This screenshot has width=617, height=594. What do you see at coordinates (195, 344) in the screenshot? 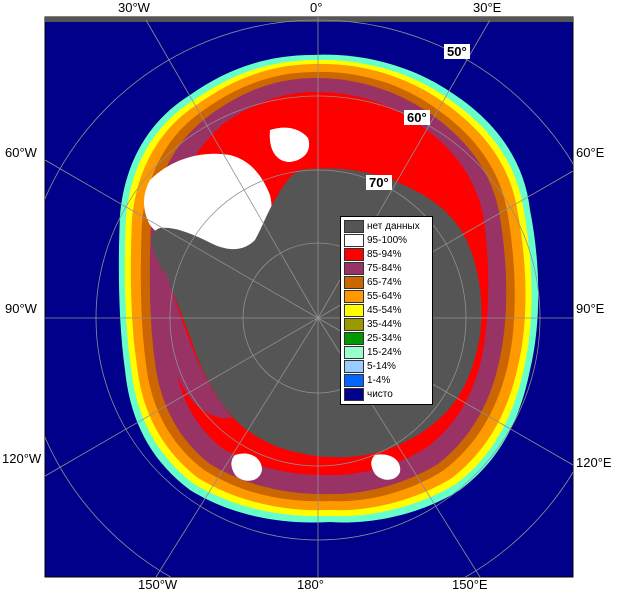
I see `ice-purple-coastal` at bounding box center [195, 344].